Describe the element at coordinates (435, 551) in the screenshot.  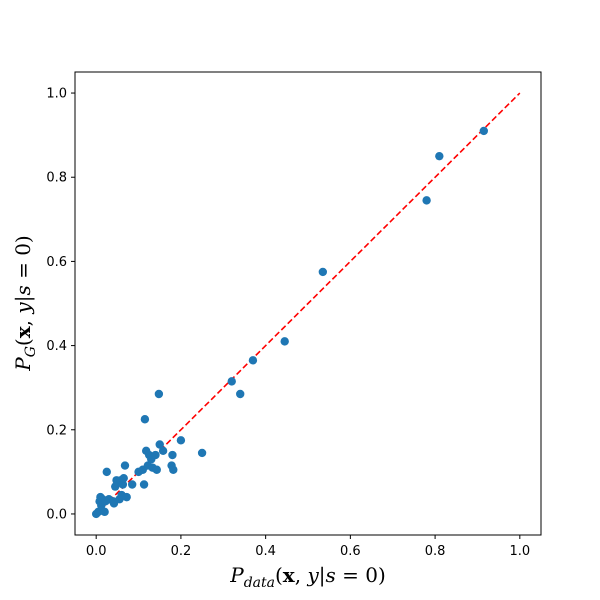
I see `x-tick-label: 0.8` at that location.